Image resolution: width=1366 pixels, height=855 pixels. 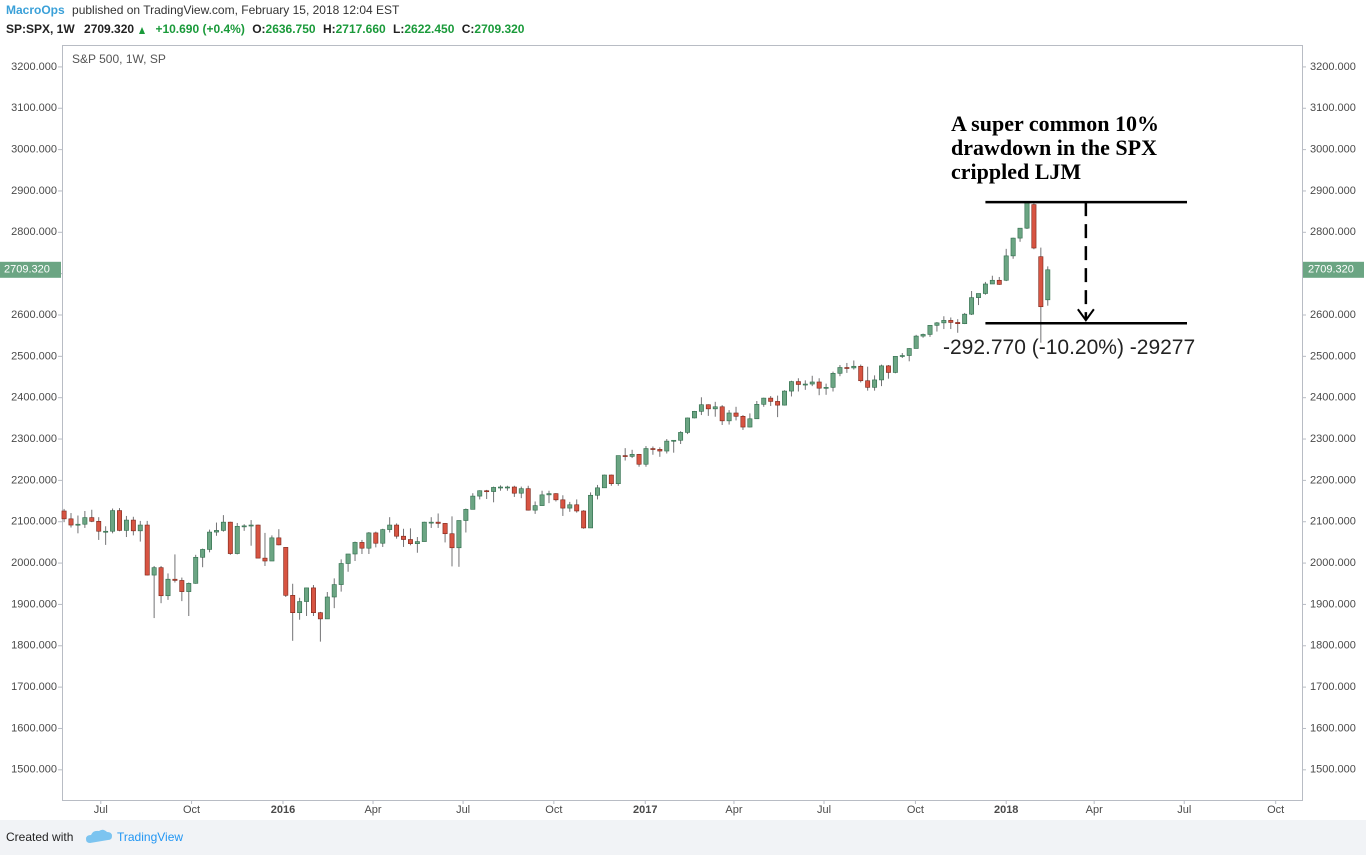 I want to click on y-tick-label-right: 2800.000, so click(x=1333, y=232).